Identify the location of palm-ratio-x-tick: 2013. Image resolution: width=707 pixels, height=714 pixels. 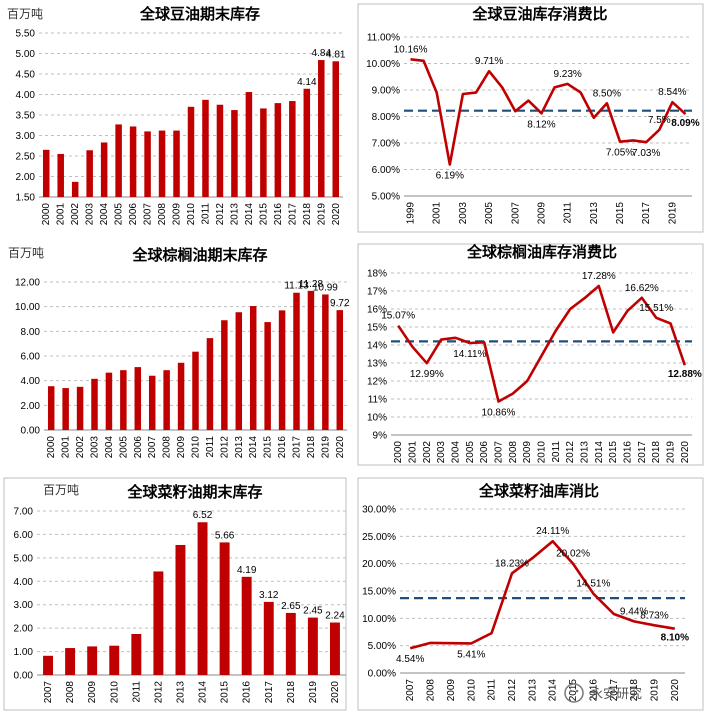
(585, 452).